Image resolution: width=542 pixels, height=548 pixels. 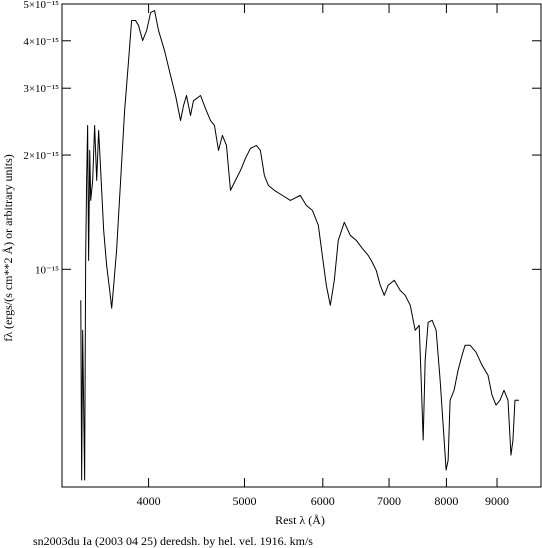 What do you see at coordinates (41, 5) in the screenshot?
I see `y-tick-label: 5×10⁻¹⁵` at bounding box center [41, 5].